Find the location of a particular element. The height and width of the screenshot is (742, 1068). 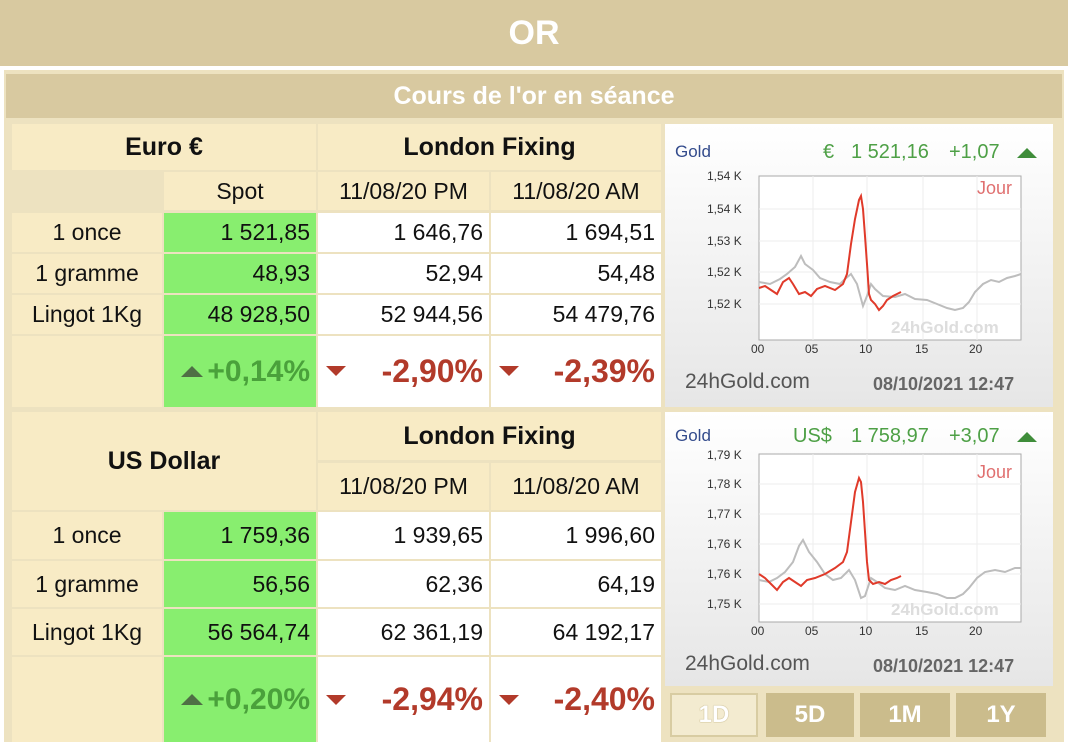

am-value: 1 694,51 is located at coordinates (576, 232).